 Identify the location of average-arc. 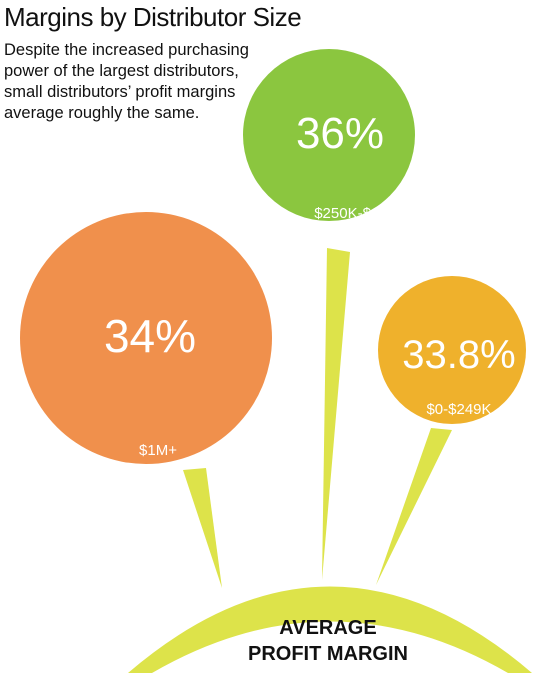
(330, 629).